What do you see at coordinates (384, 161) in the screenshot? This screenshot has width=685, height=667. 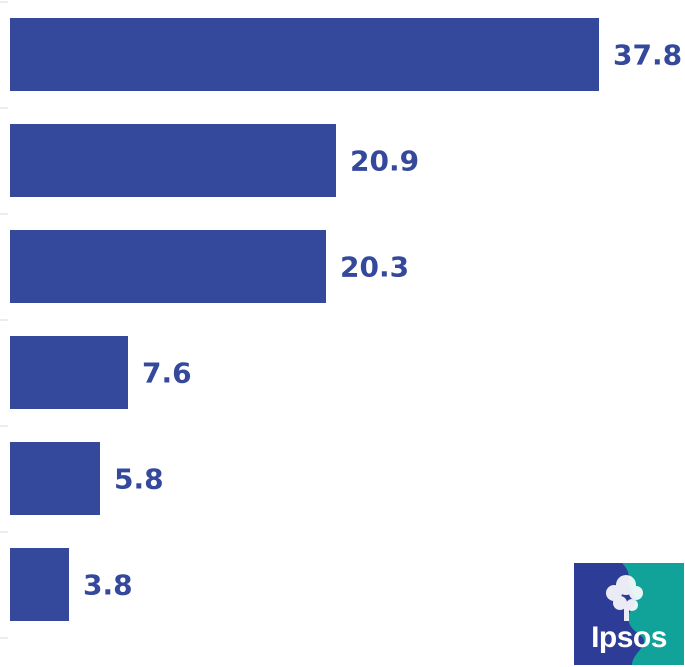 I see `bar-value-label-1: 20.9` at bounding box center [384, 161].